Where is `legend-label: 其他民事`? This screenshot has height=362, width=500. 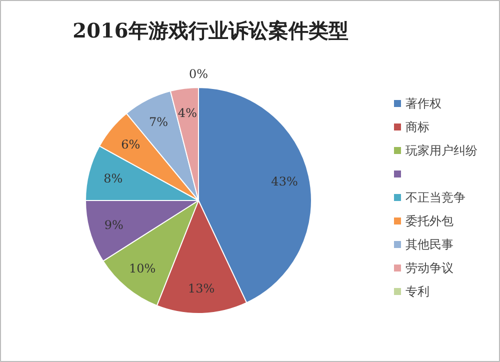 legend-label: 其他民事 is located at coordinates (430, 245).